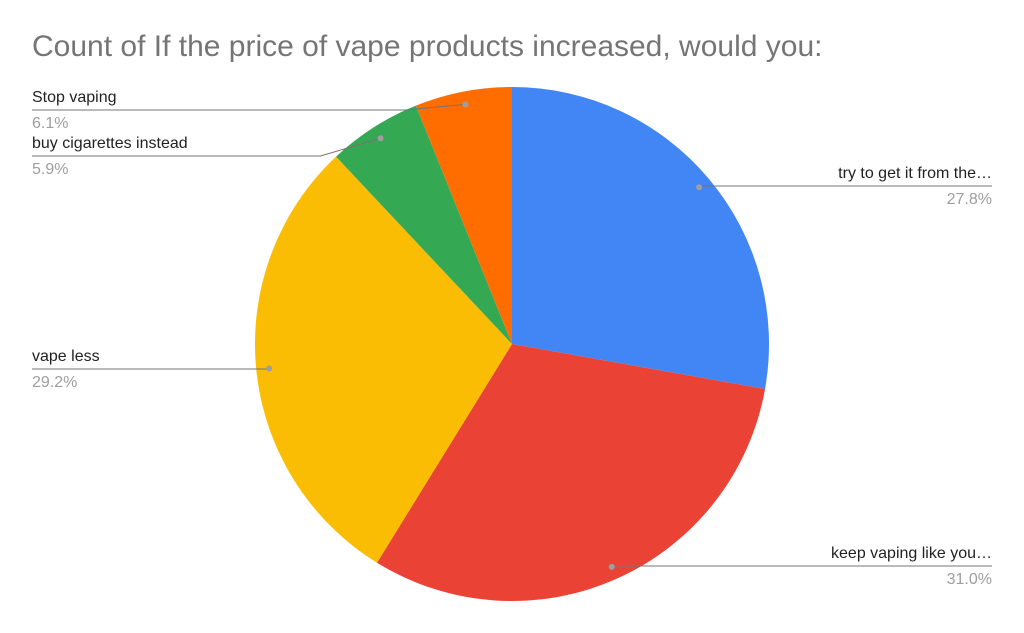 This screenshot has width=1024, height=633. What do you see at coordinates (50, 123) in the screenshot?
I see `slice-value-label: 6.1%` at bounding box center [50, 123].